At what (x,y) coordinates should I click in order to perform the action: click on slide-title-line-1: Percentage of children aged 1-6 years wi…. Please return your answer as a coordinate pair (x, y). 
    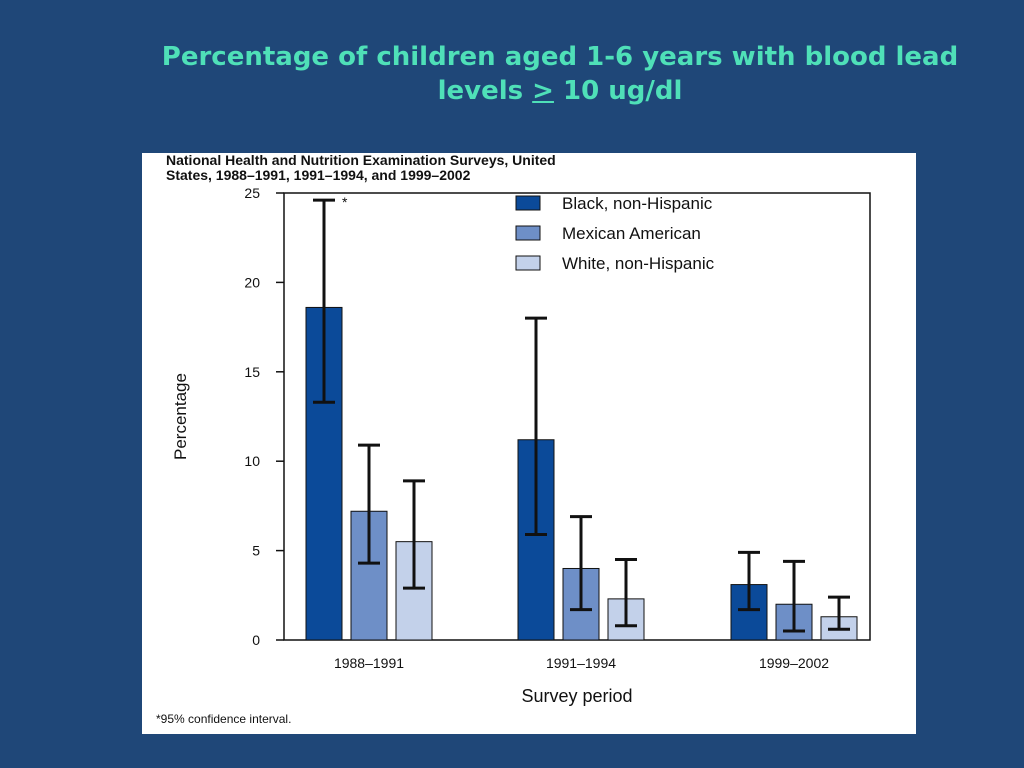
    Looking at the image, I should click on (560, 57).